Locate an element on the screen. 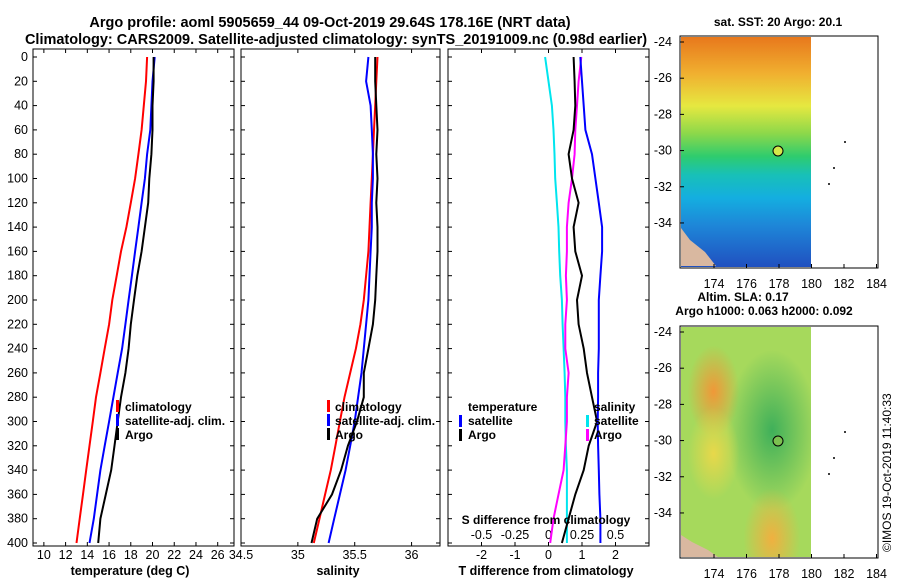  legend-climatology: climatology is located at coordinates (158, 407).